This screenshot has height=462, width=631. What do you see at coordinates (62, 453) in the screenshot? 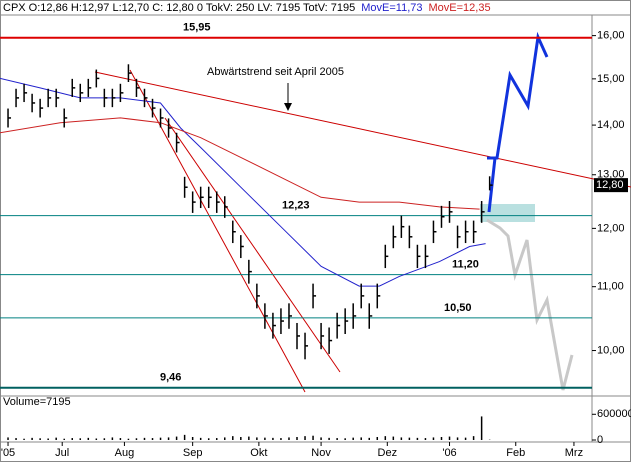
I see `x-tick-label: Jul` at bounding box center [62, 453].